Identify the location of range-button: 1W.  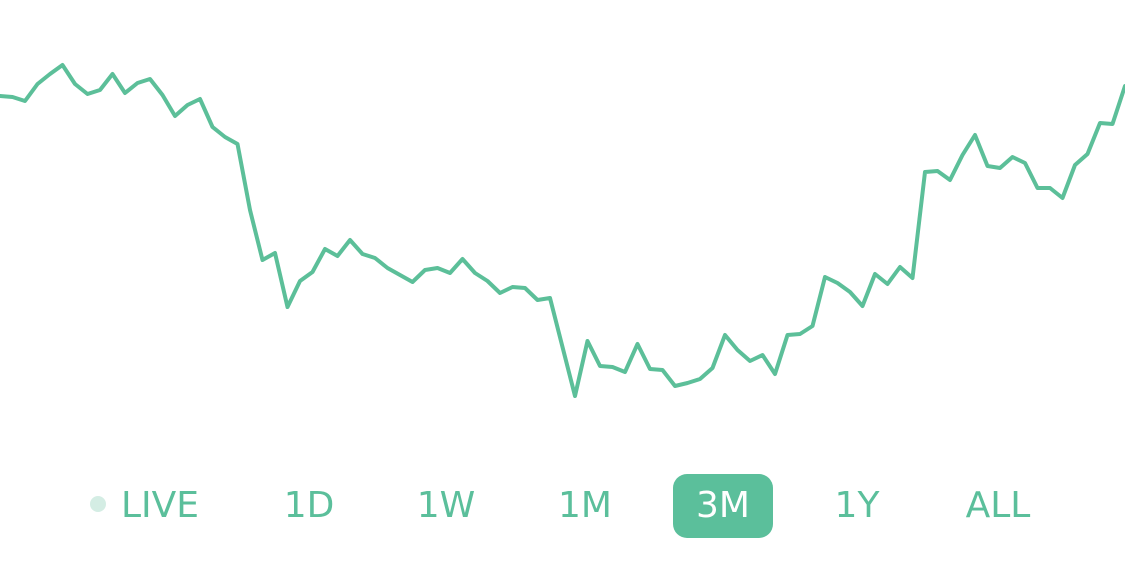
(446, 505).